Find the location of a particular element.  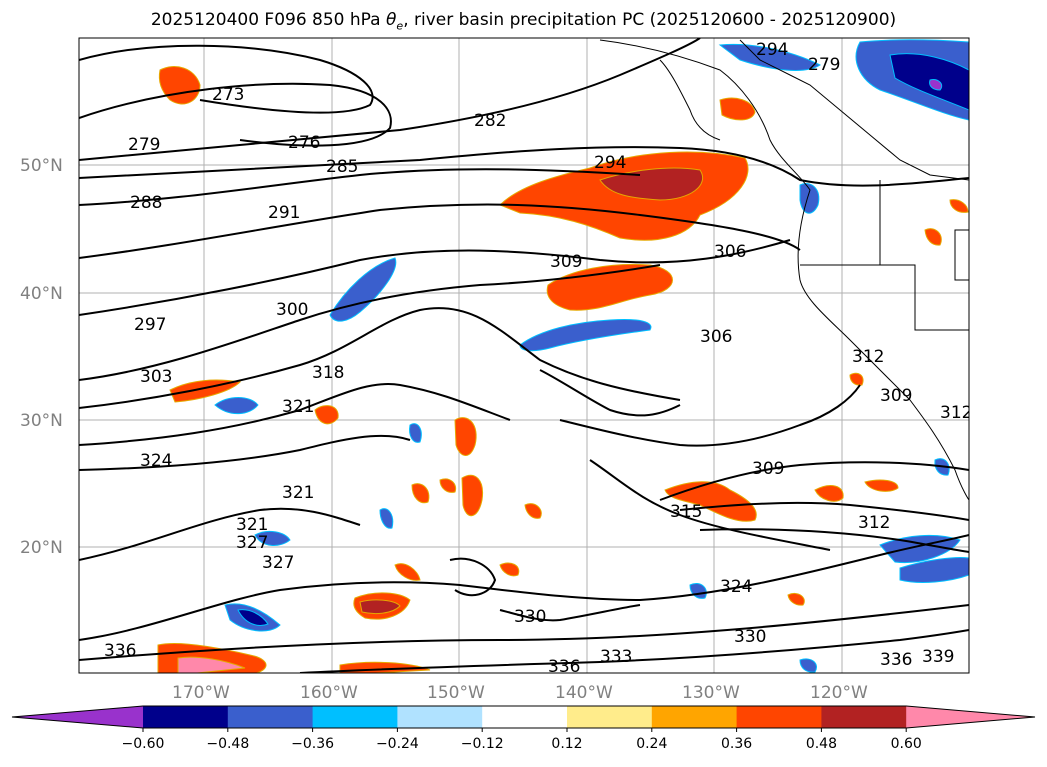

contour-label: 333 is located at coordinates (616, 657).